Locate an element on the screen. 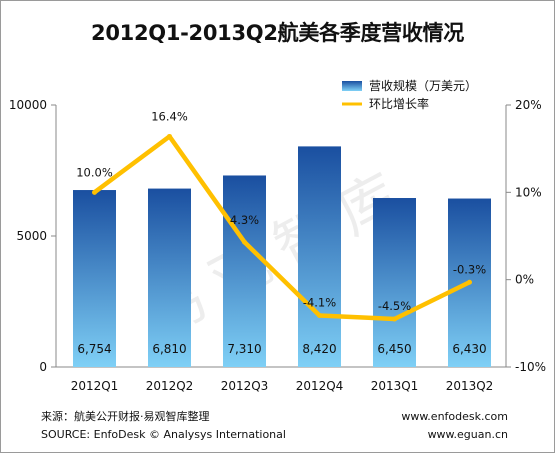 This screenshot has height=453, width=555. y-right-tick-label: 10% is located at coordinates (528, 192).